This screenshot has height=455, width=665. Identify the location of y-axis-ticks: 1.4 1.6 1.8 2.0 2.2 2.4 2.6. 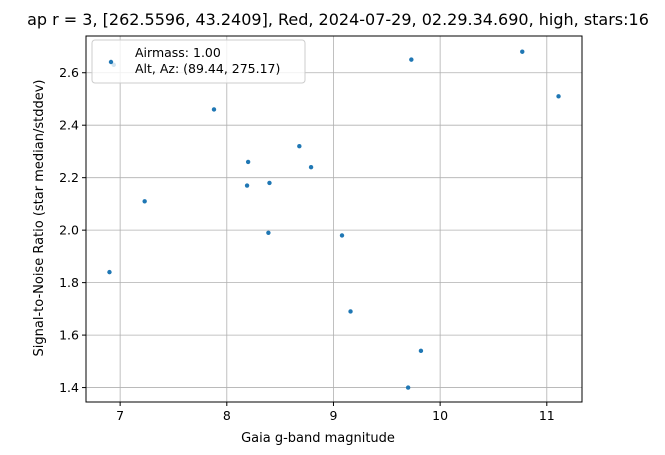
(72, 230).